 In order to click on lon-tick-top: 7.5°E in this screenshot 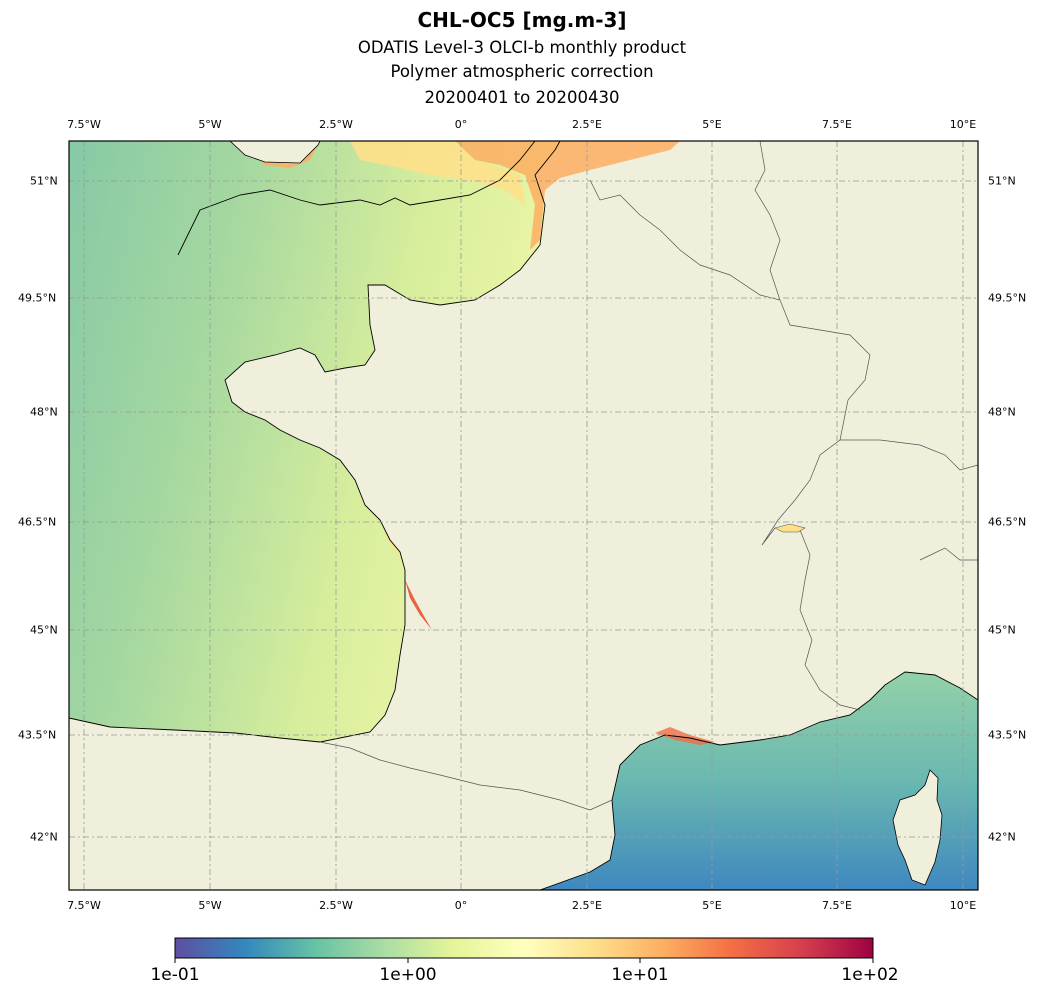, I will do `click(837, 124)`.